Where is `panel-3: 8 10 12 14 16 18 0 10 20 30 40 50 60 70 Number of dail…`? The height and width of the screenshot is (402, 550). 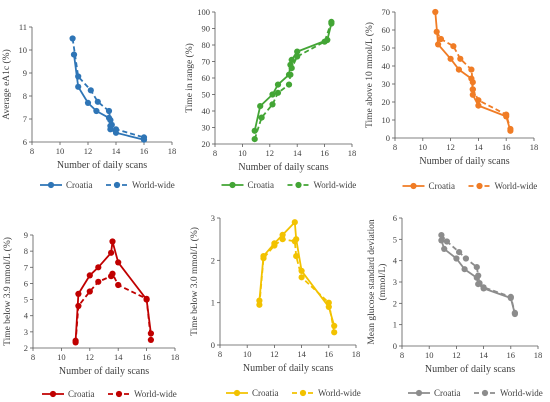
panel-3: 8 10 12 14 16 18 0 10 20 30 40 50 60 70 Number of dail… is located at coordinates (451, 99).